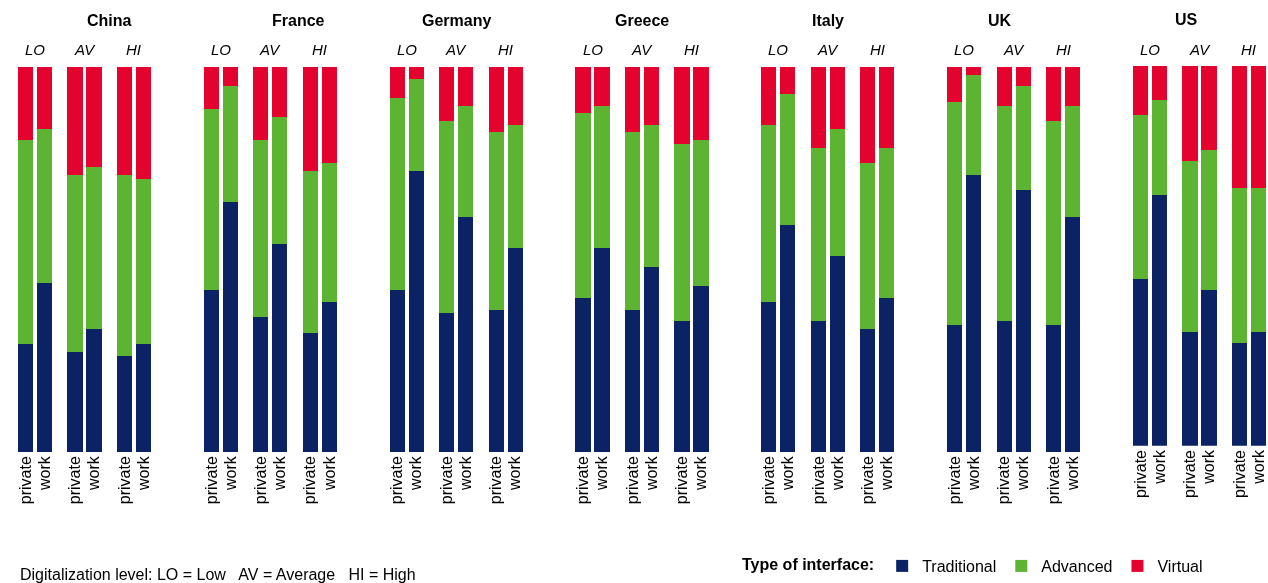 The width and height of the screenshot is (1268, 583). Describe the element at coordinates (828, 20) in the screenshot. I see `chart-title: Italy` at that location.